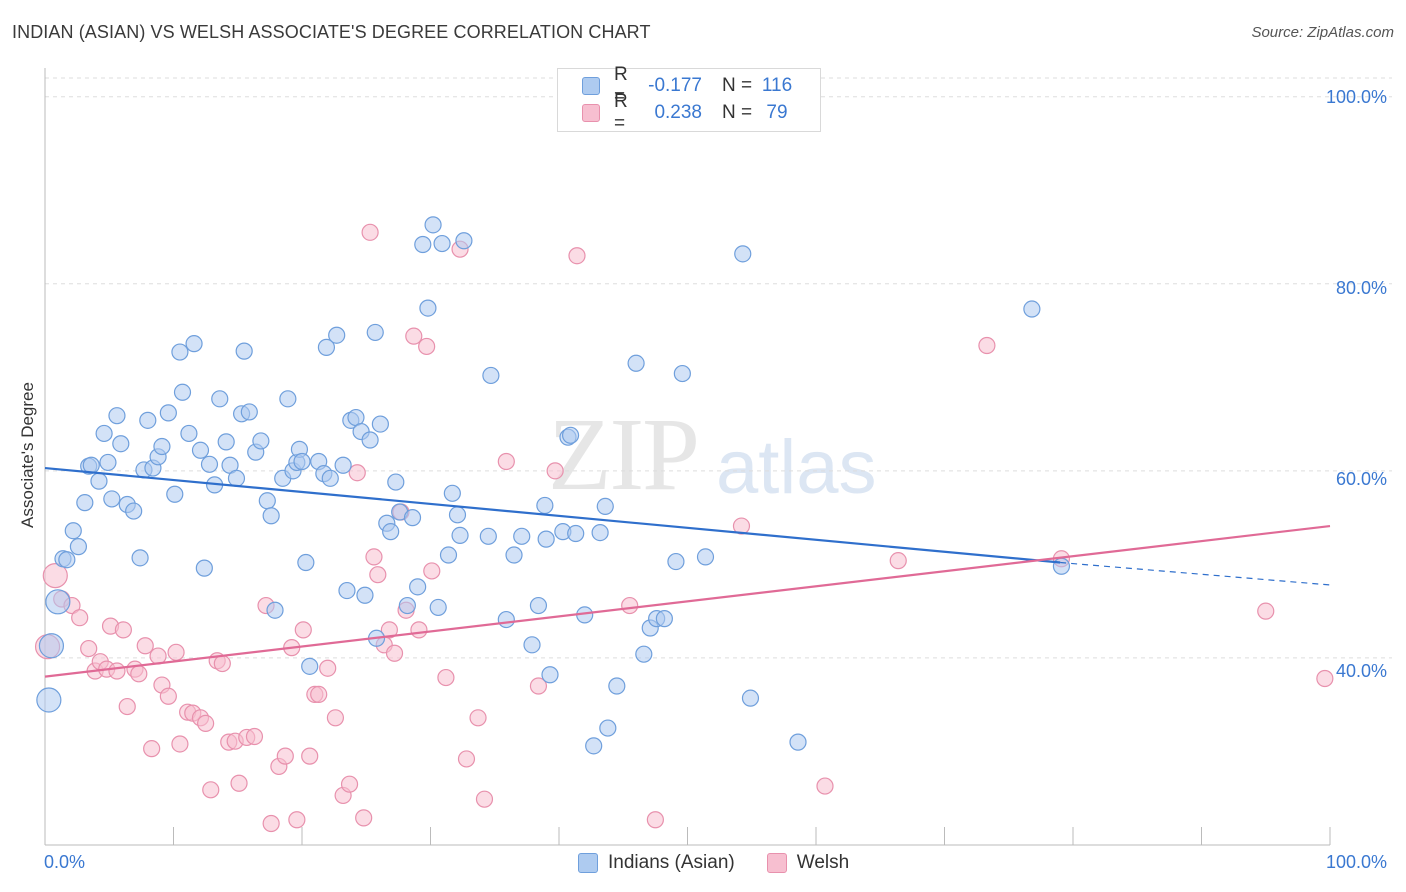 The image size is (1406, 892). Describe the element at coordinates (776, 863) in the screenshot. I see `welsh-legend-swatch` at that location.